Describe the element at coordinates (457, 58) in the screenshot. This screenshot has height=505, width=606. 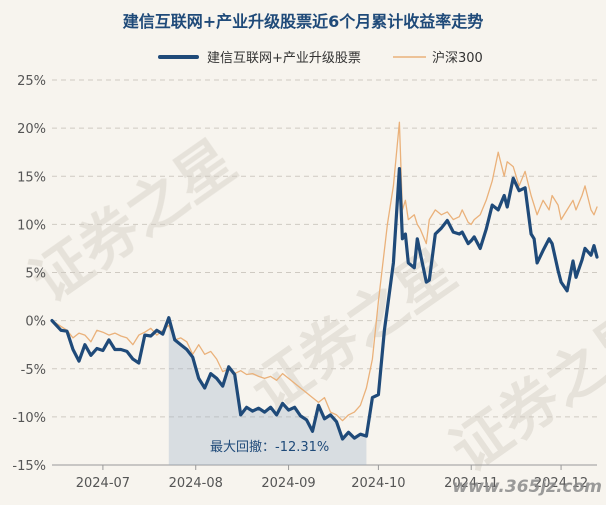
I see `legend-label-series-1: 沪深300` at that location.